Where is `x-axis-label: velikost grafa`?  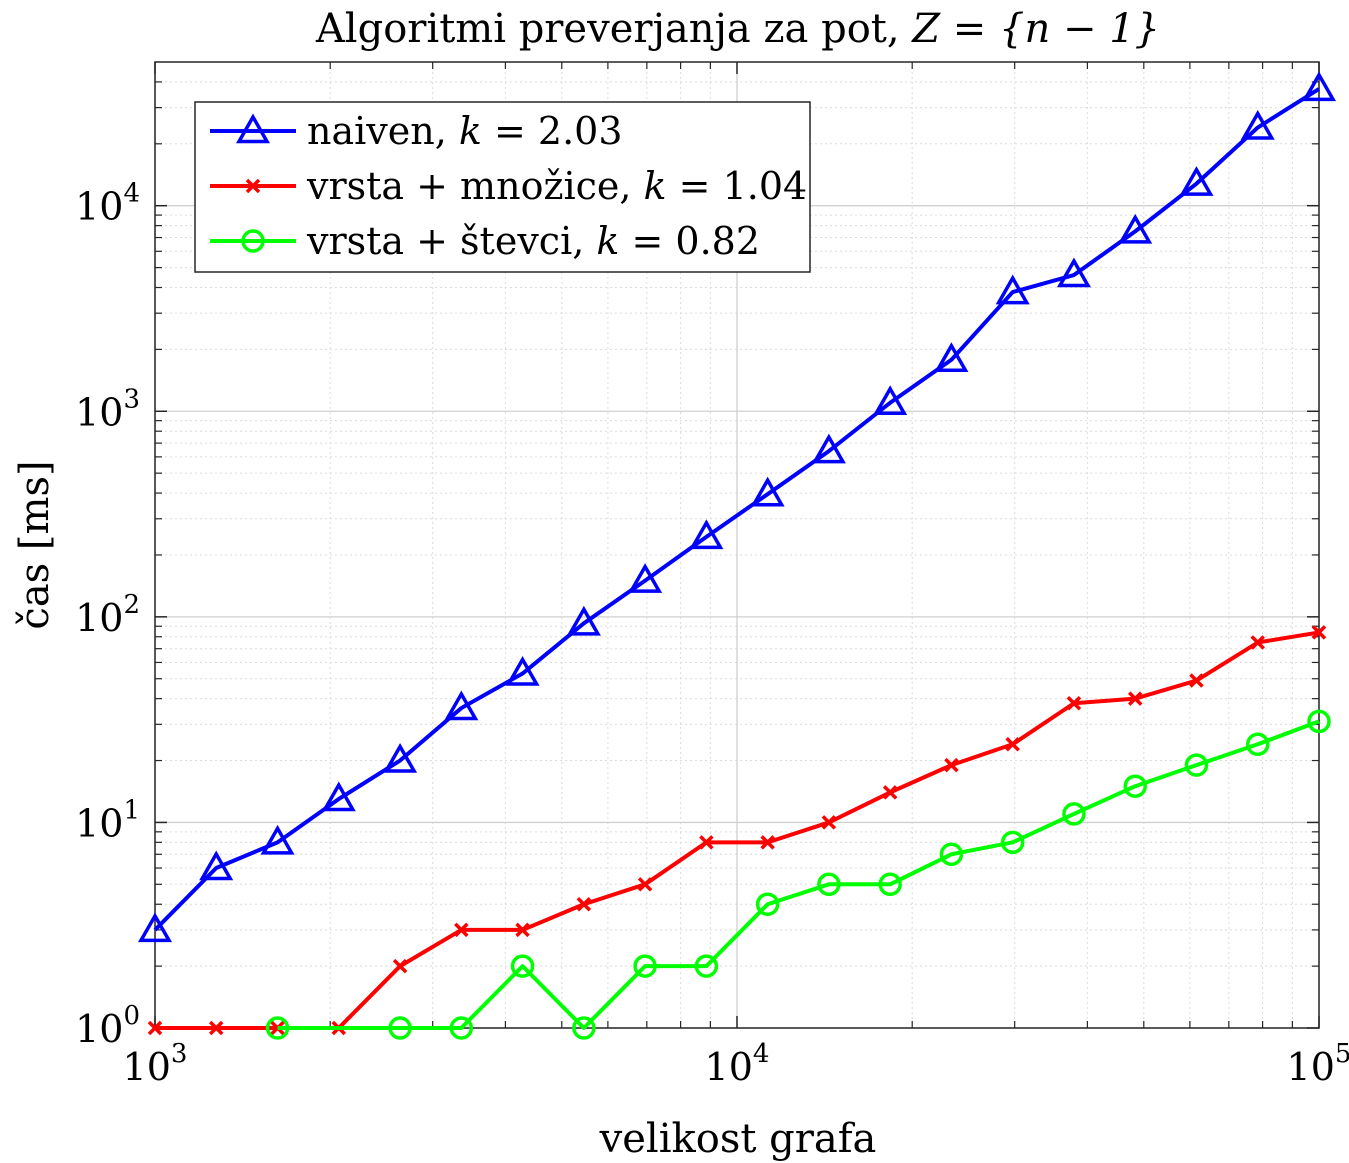 x-axis-label: velikost grafa is located at coordinates (738, 1139).